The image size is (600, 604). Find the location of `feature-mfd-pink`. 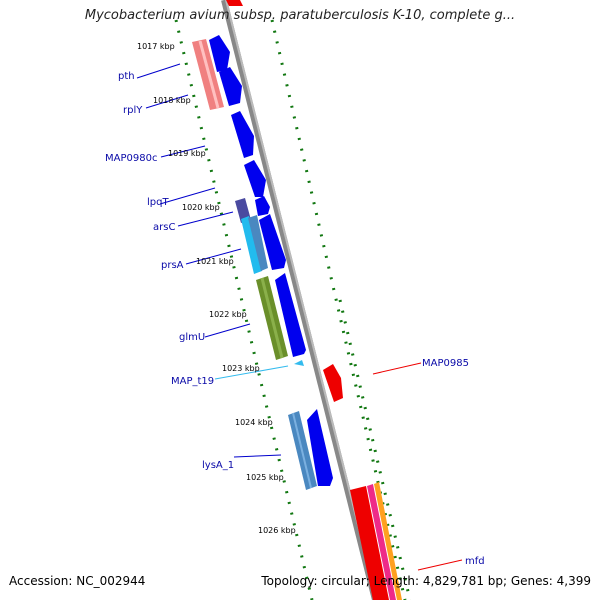

feature-mfd-pink is located at coordinates (381, 542).